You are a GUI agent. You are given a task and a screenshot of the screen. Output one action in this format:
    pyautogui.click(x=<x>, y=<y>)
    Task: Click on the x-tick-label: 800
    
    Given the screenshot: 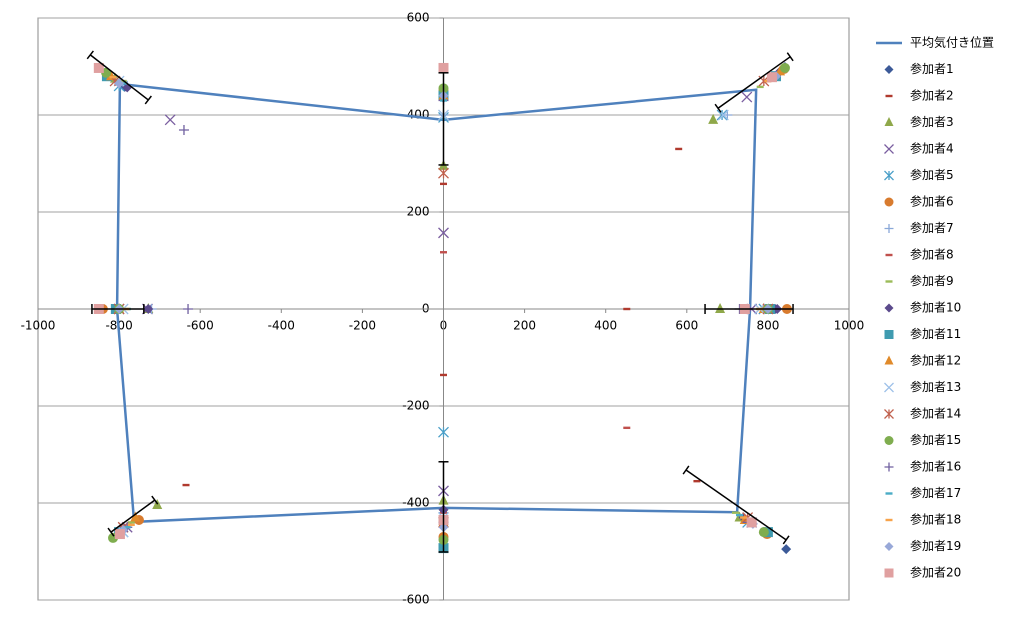 What is the action you would take?
    pyautogui.click(x=767, y=326)
    